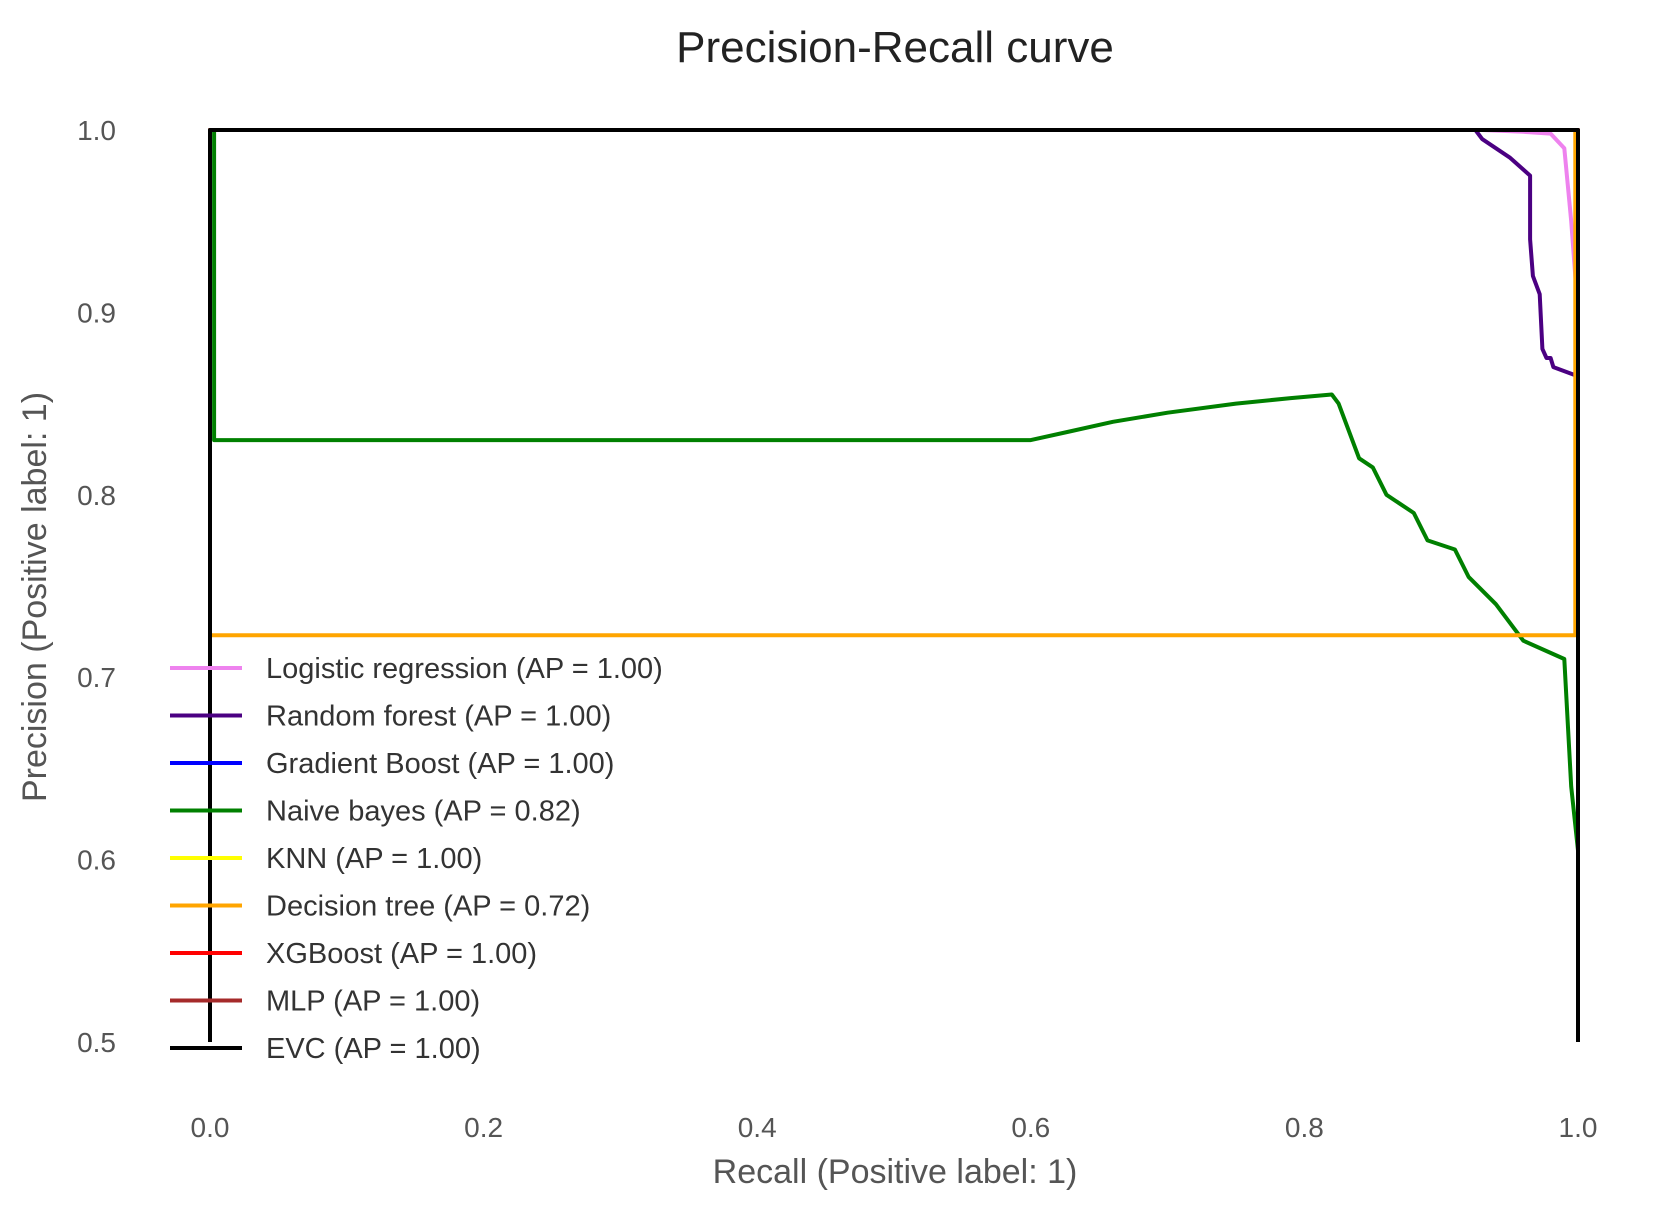 Image resolution: width=1661 pixels, height=1209 pixels. I want to click on x-tick-label: 0.8, so click(1304, 1127).